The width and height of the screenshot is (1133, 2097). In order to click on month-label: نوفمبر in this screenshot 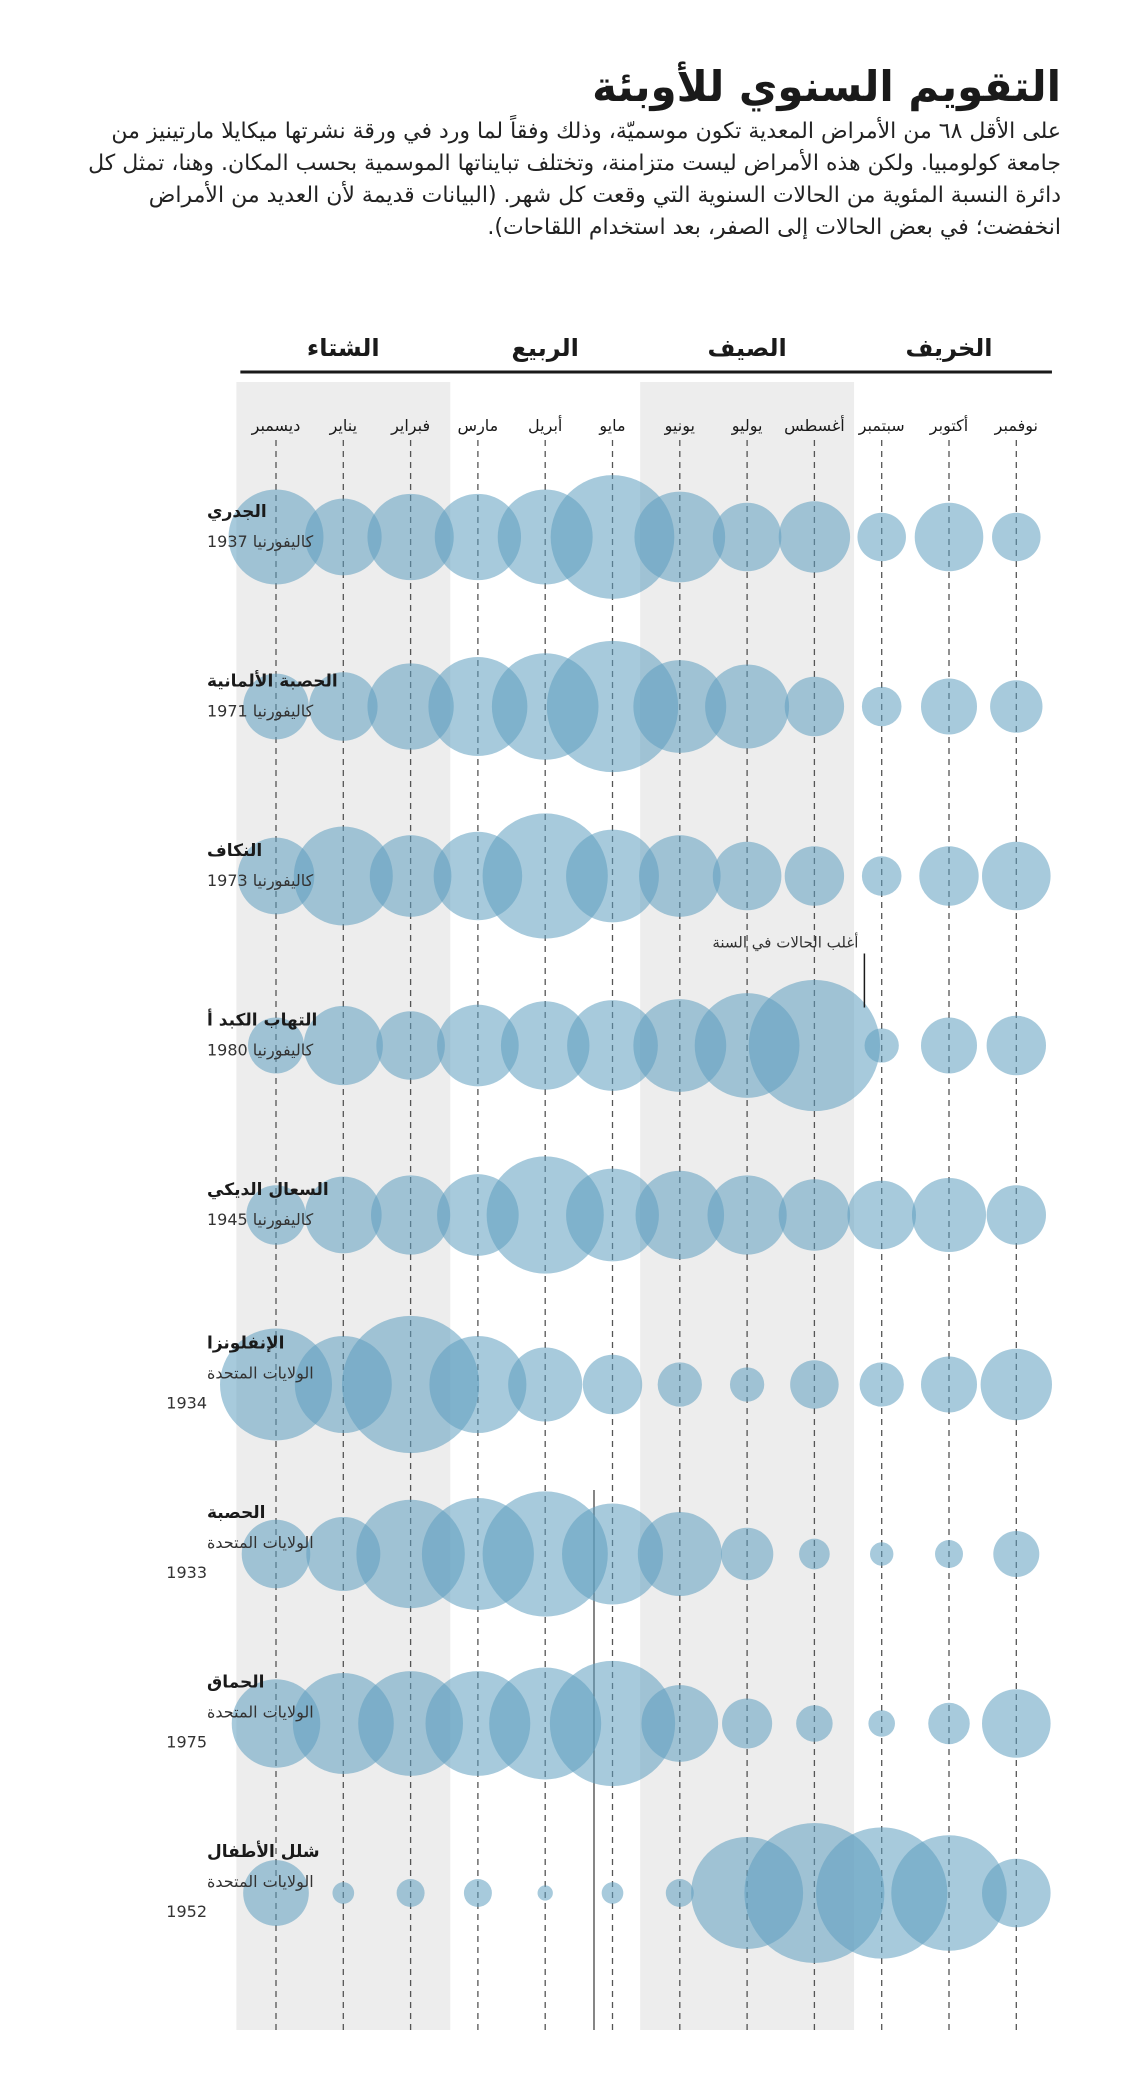, I will do `click(1016, 426)`.